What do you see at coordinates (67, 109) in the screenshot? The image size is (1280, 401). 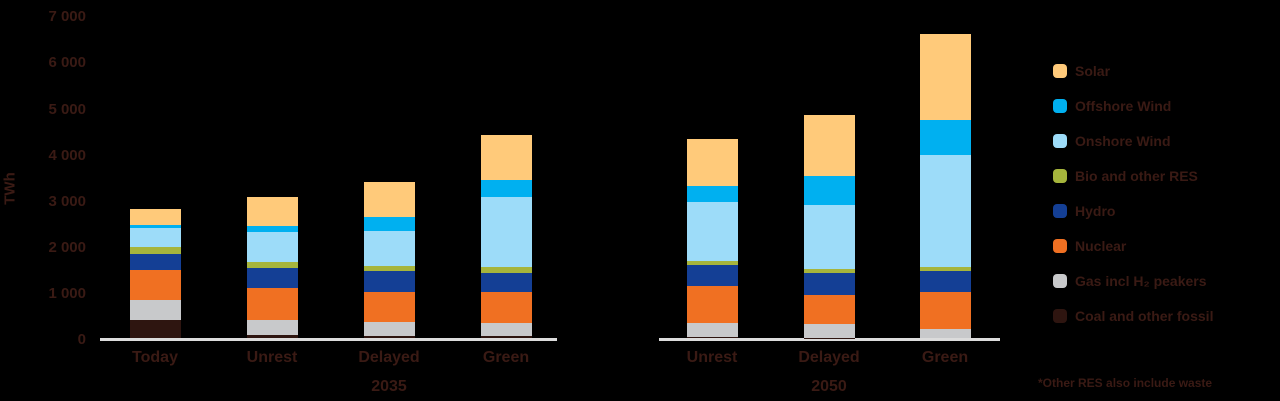 I see `y-tick: 5 000` at bounding box center [67, 109].